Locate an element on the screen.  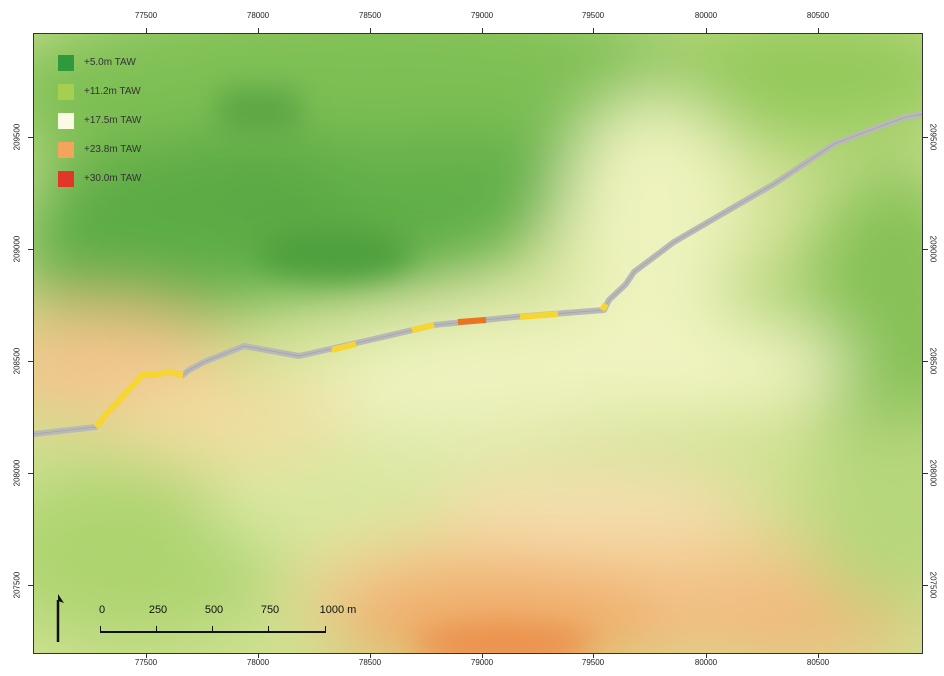
scale-bar: 0 250 500 750 1000 m is located at coordinates (227, 619).